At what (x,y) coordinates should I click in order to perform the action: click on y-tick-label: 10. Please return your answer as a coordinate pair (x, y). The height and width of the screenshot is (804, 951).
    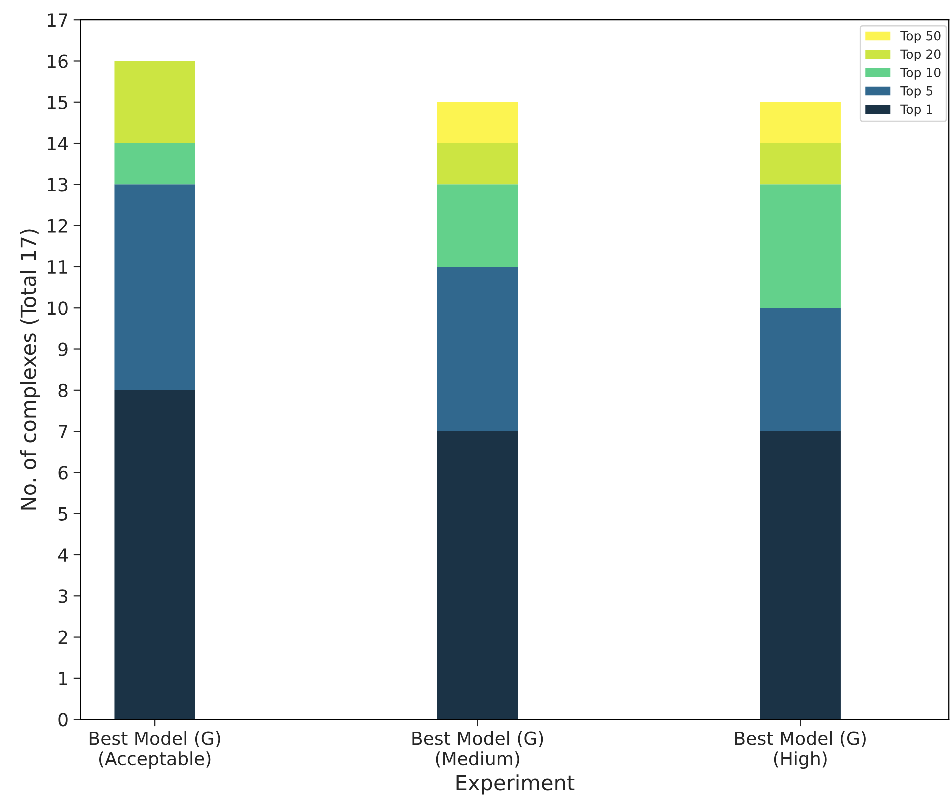
    Looking at the image, I should click on (58, 309).